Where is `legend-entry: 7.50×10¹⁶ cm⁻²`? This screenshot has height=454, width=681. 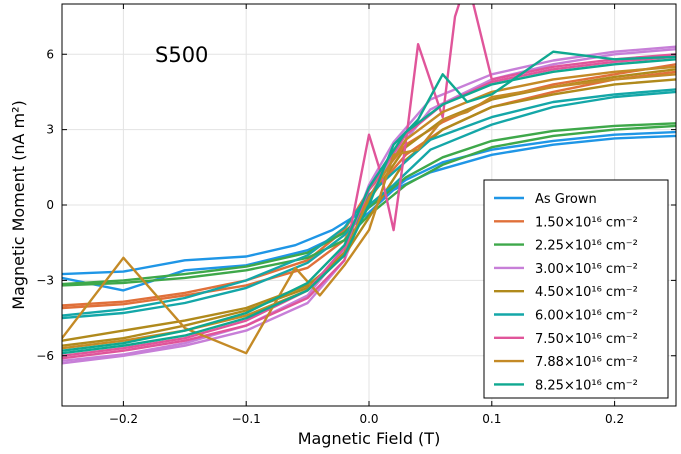
legend-entry: 7.50×10¹⁶ cm⁻² is located at coordinates (566, 339).